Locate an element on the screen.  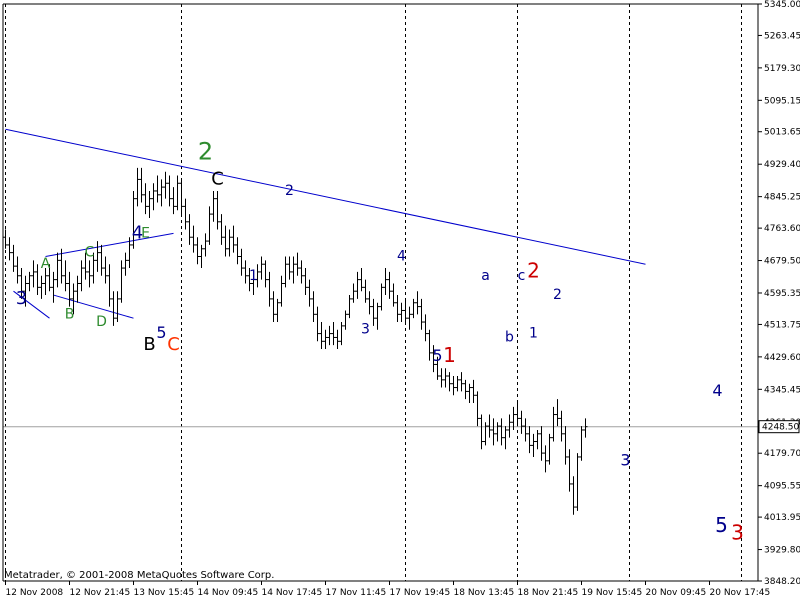
y-tick-label: 4179.70 is located at coordinates (782, 454).